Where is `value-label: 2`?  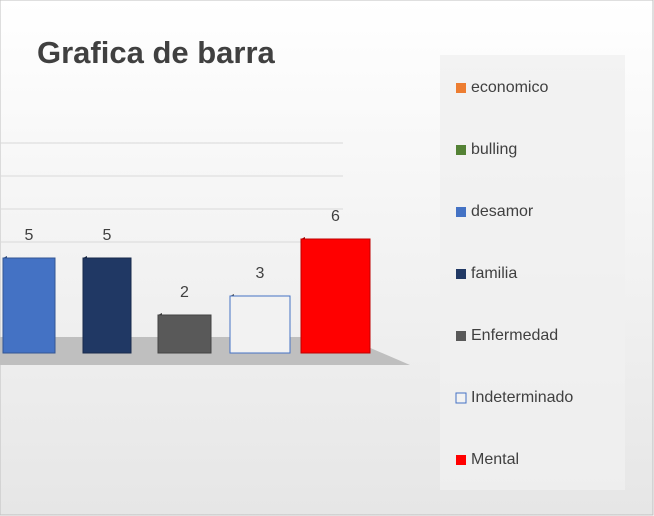 value-label: 2 is located at coordinates (184, 292).